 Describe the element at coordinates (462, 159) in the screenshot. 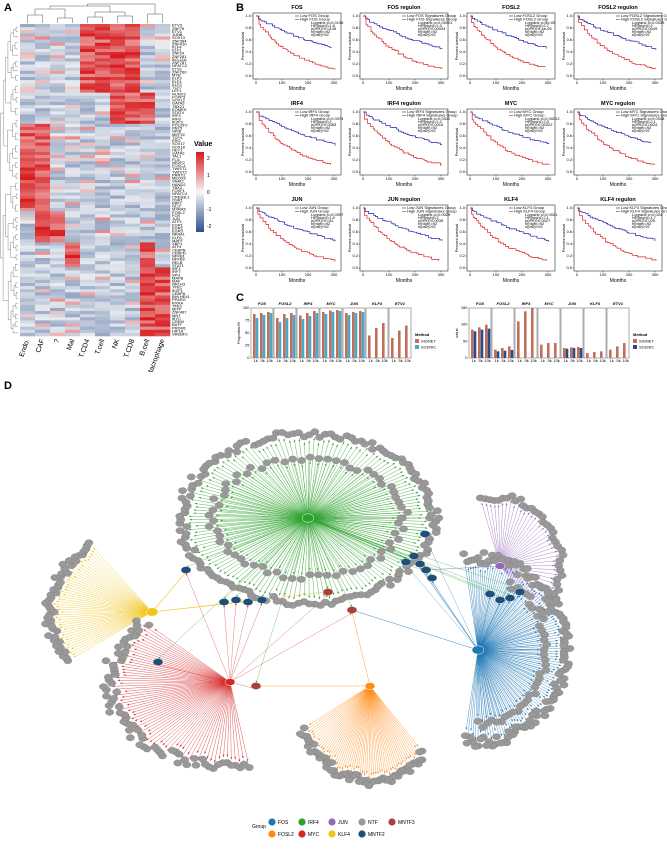

I see `km-ytick-label: 0.2` at that location.